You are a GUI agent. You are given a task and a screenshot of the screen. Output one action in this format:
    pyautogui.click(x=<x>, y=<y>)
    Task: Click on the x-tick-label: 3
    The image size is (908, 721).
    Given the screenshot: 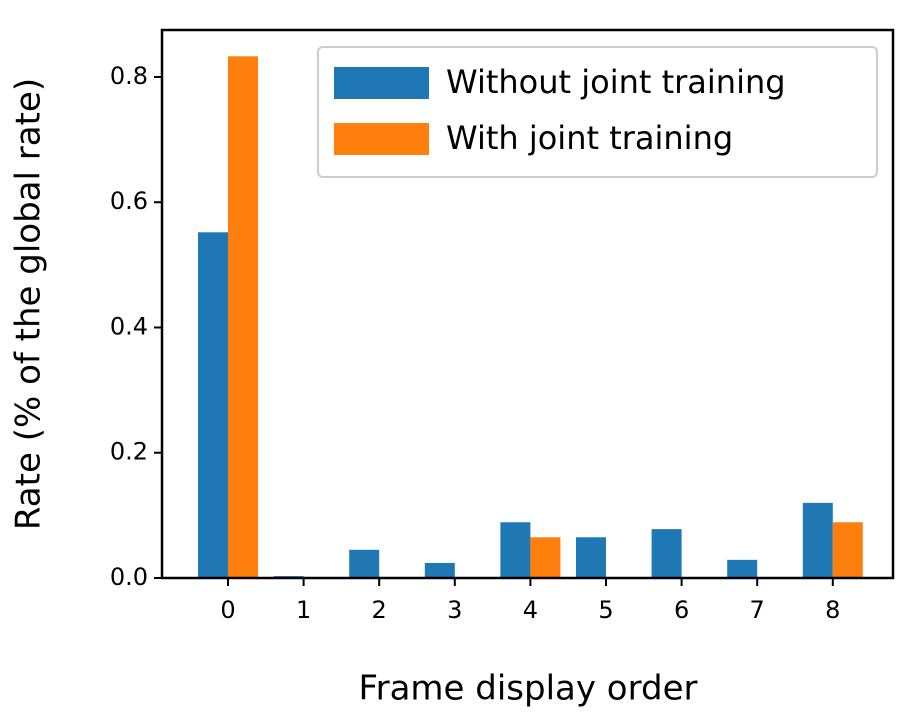 What is the action you would take?
    pyautogui.click(x=454, y=610)
    